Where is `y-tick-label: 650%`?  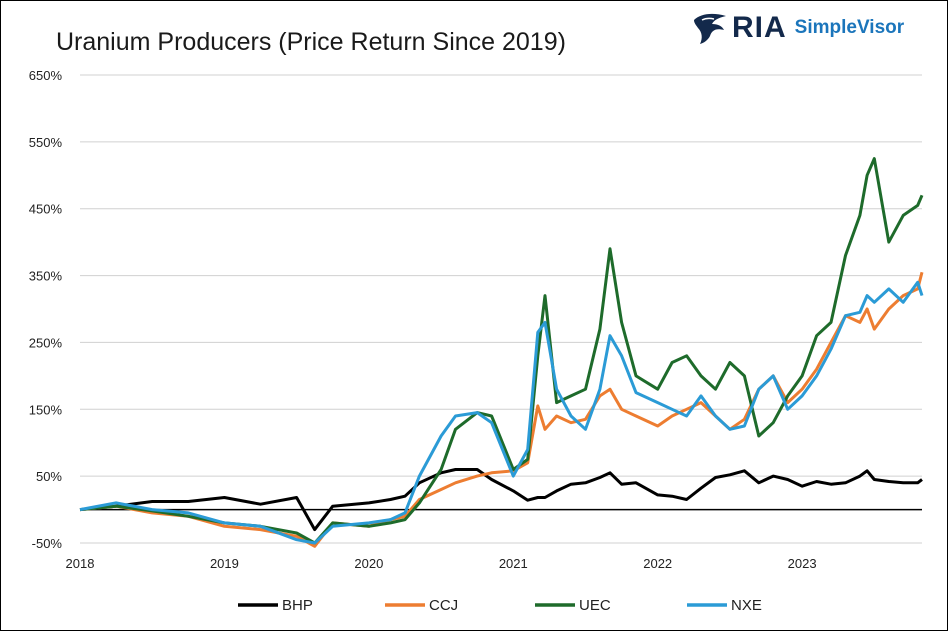
y-tick-label: 650% is located at coordinates (46, 75).